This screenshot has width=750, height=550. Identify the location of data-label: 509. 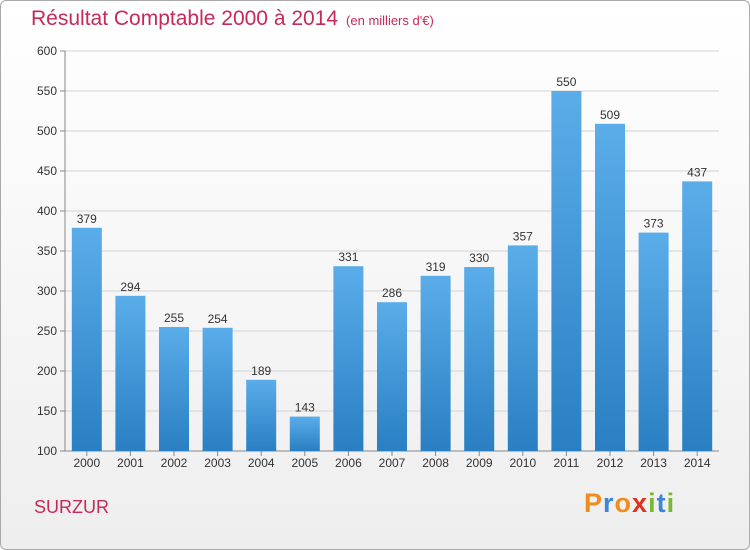
(610, 115).